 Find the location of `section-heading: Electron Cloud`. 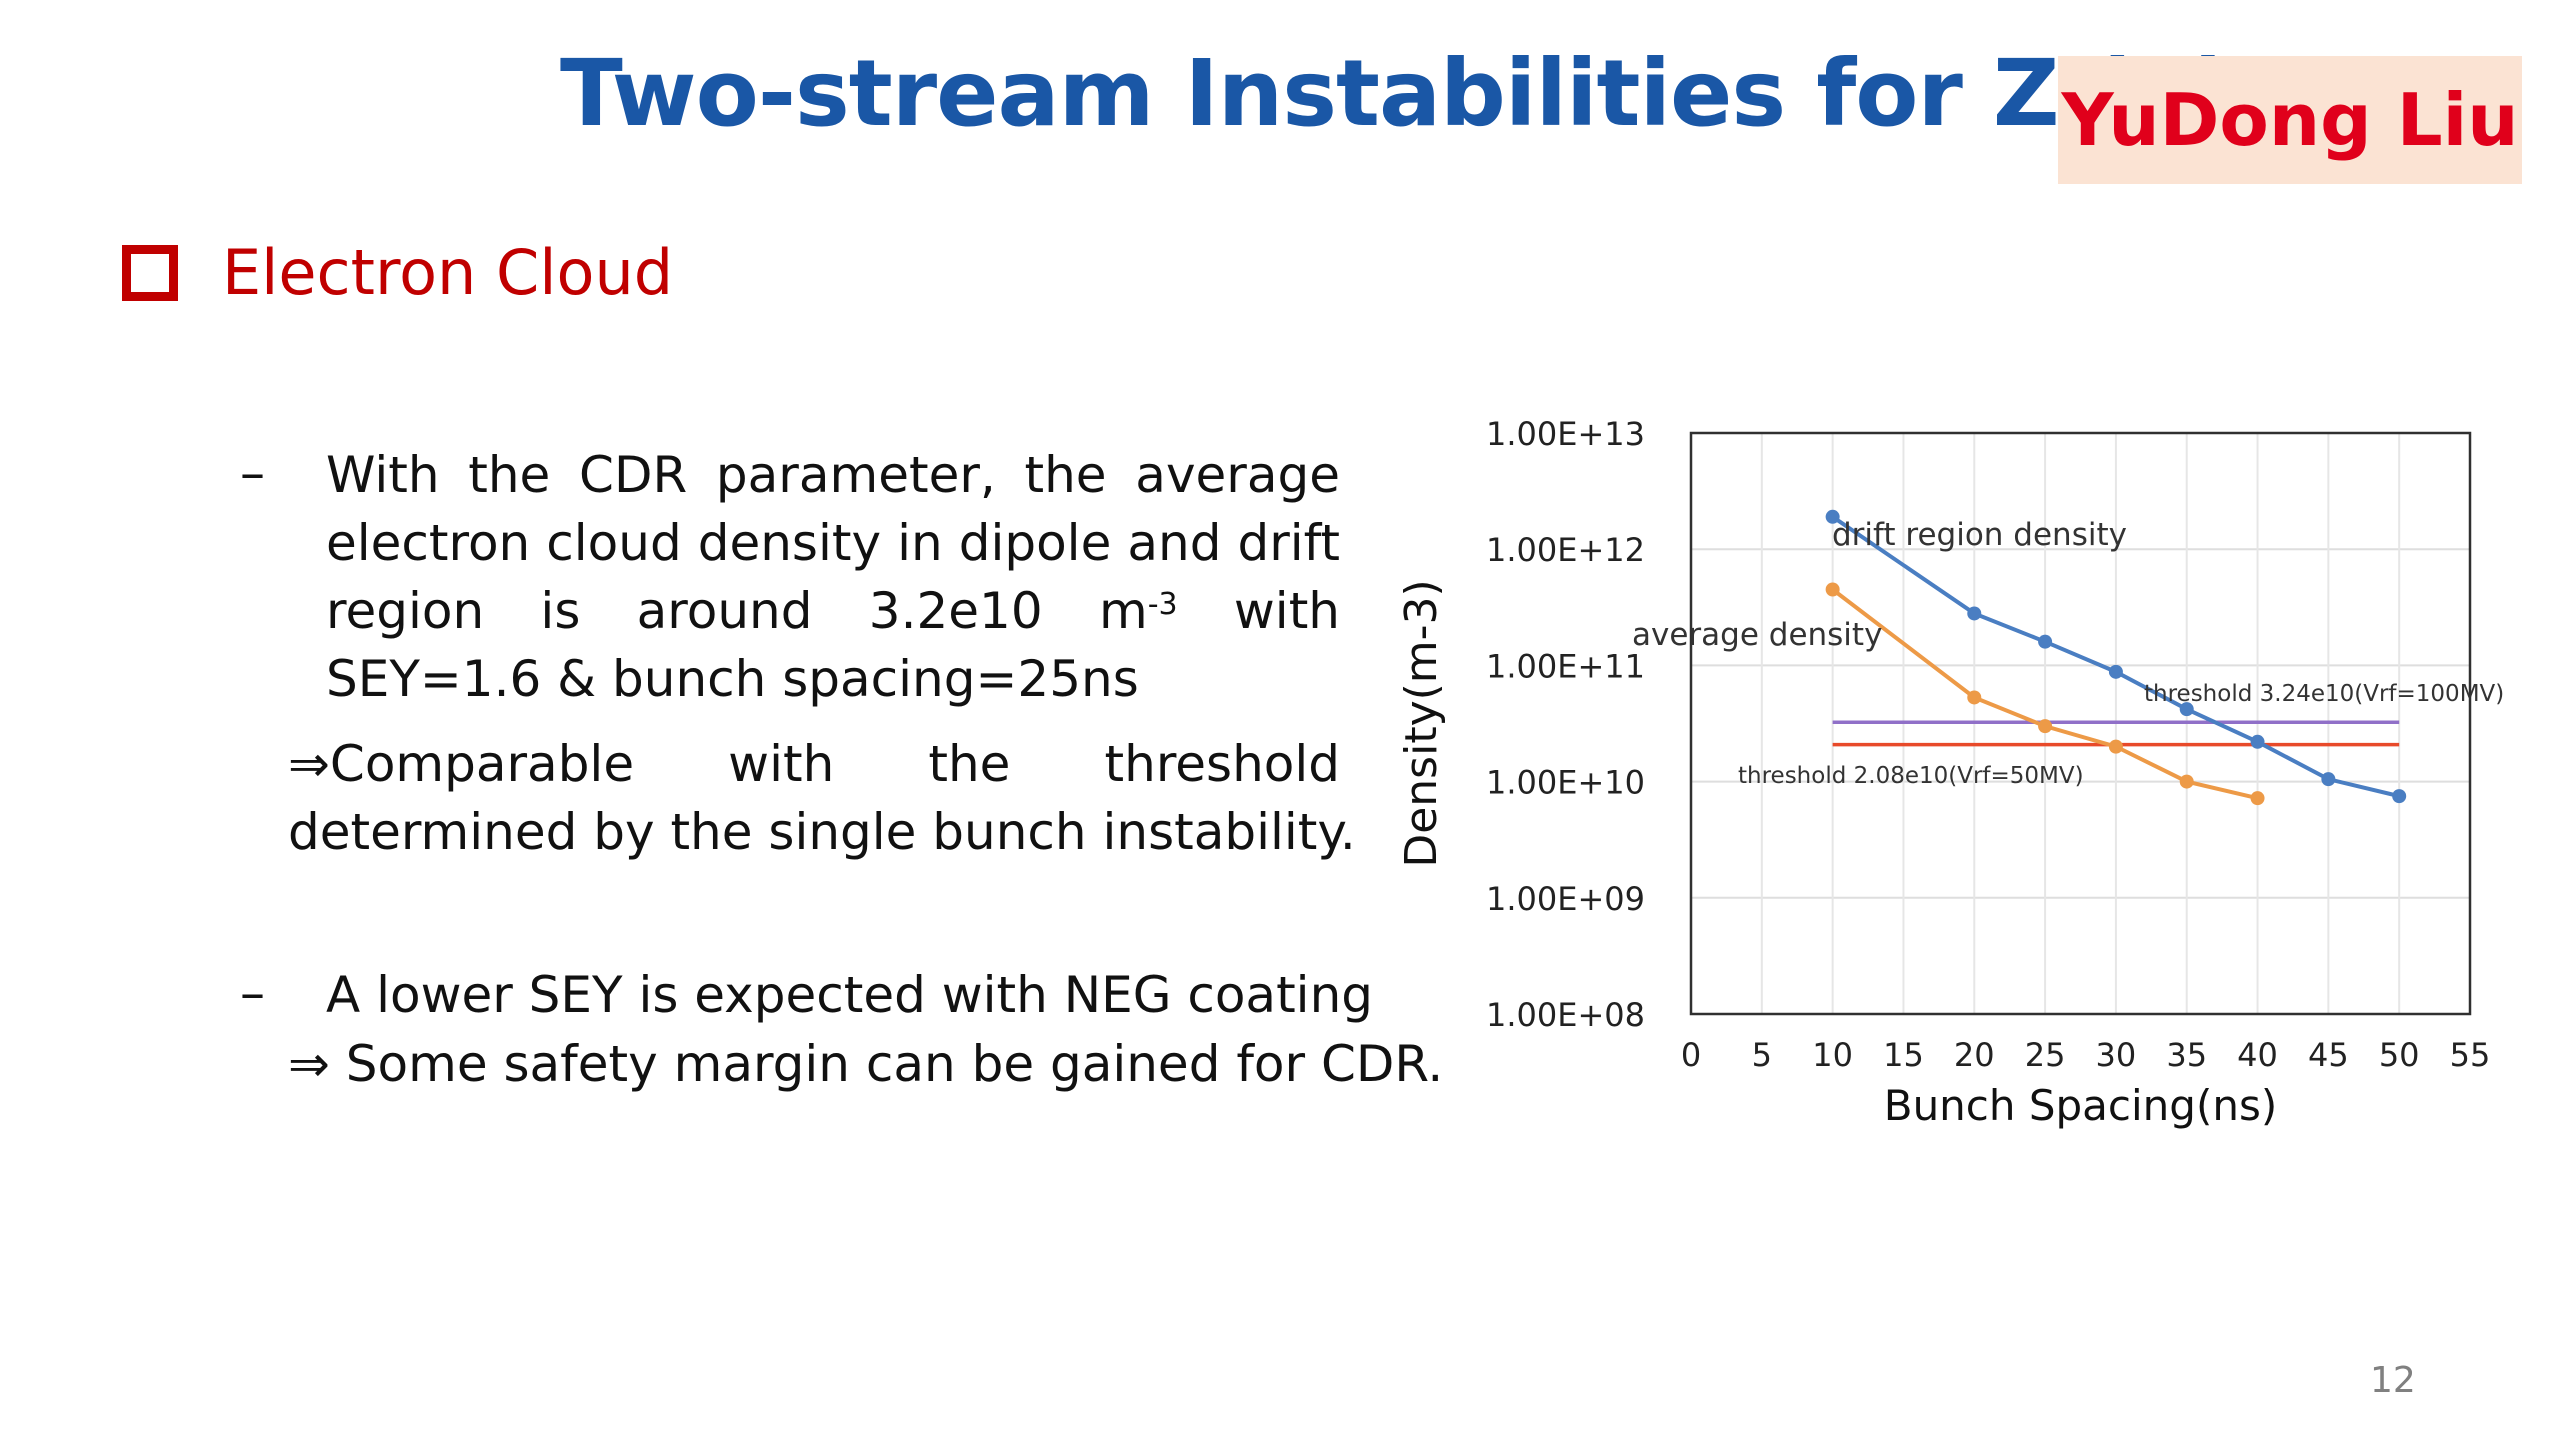

section-heading: Electron Cloud is located at coordinates (397, 272).